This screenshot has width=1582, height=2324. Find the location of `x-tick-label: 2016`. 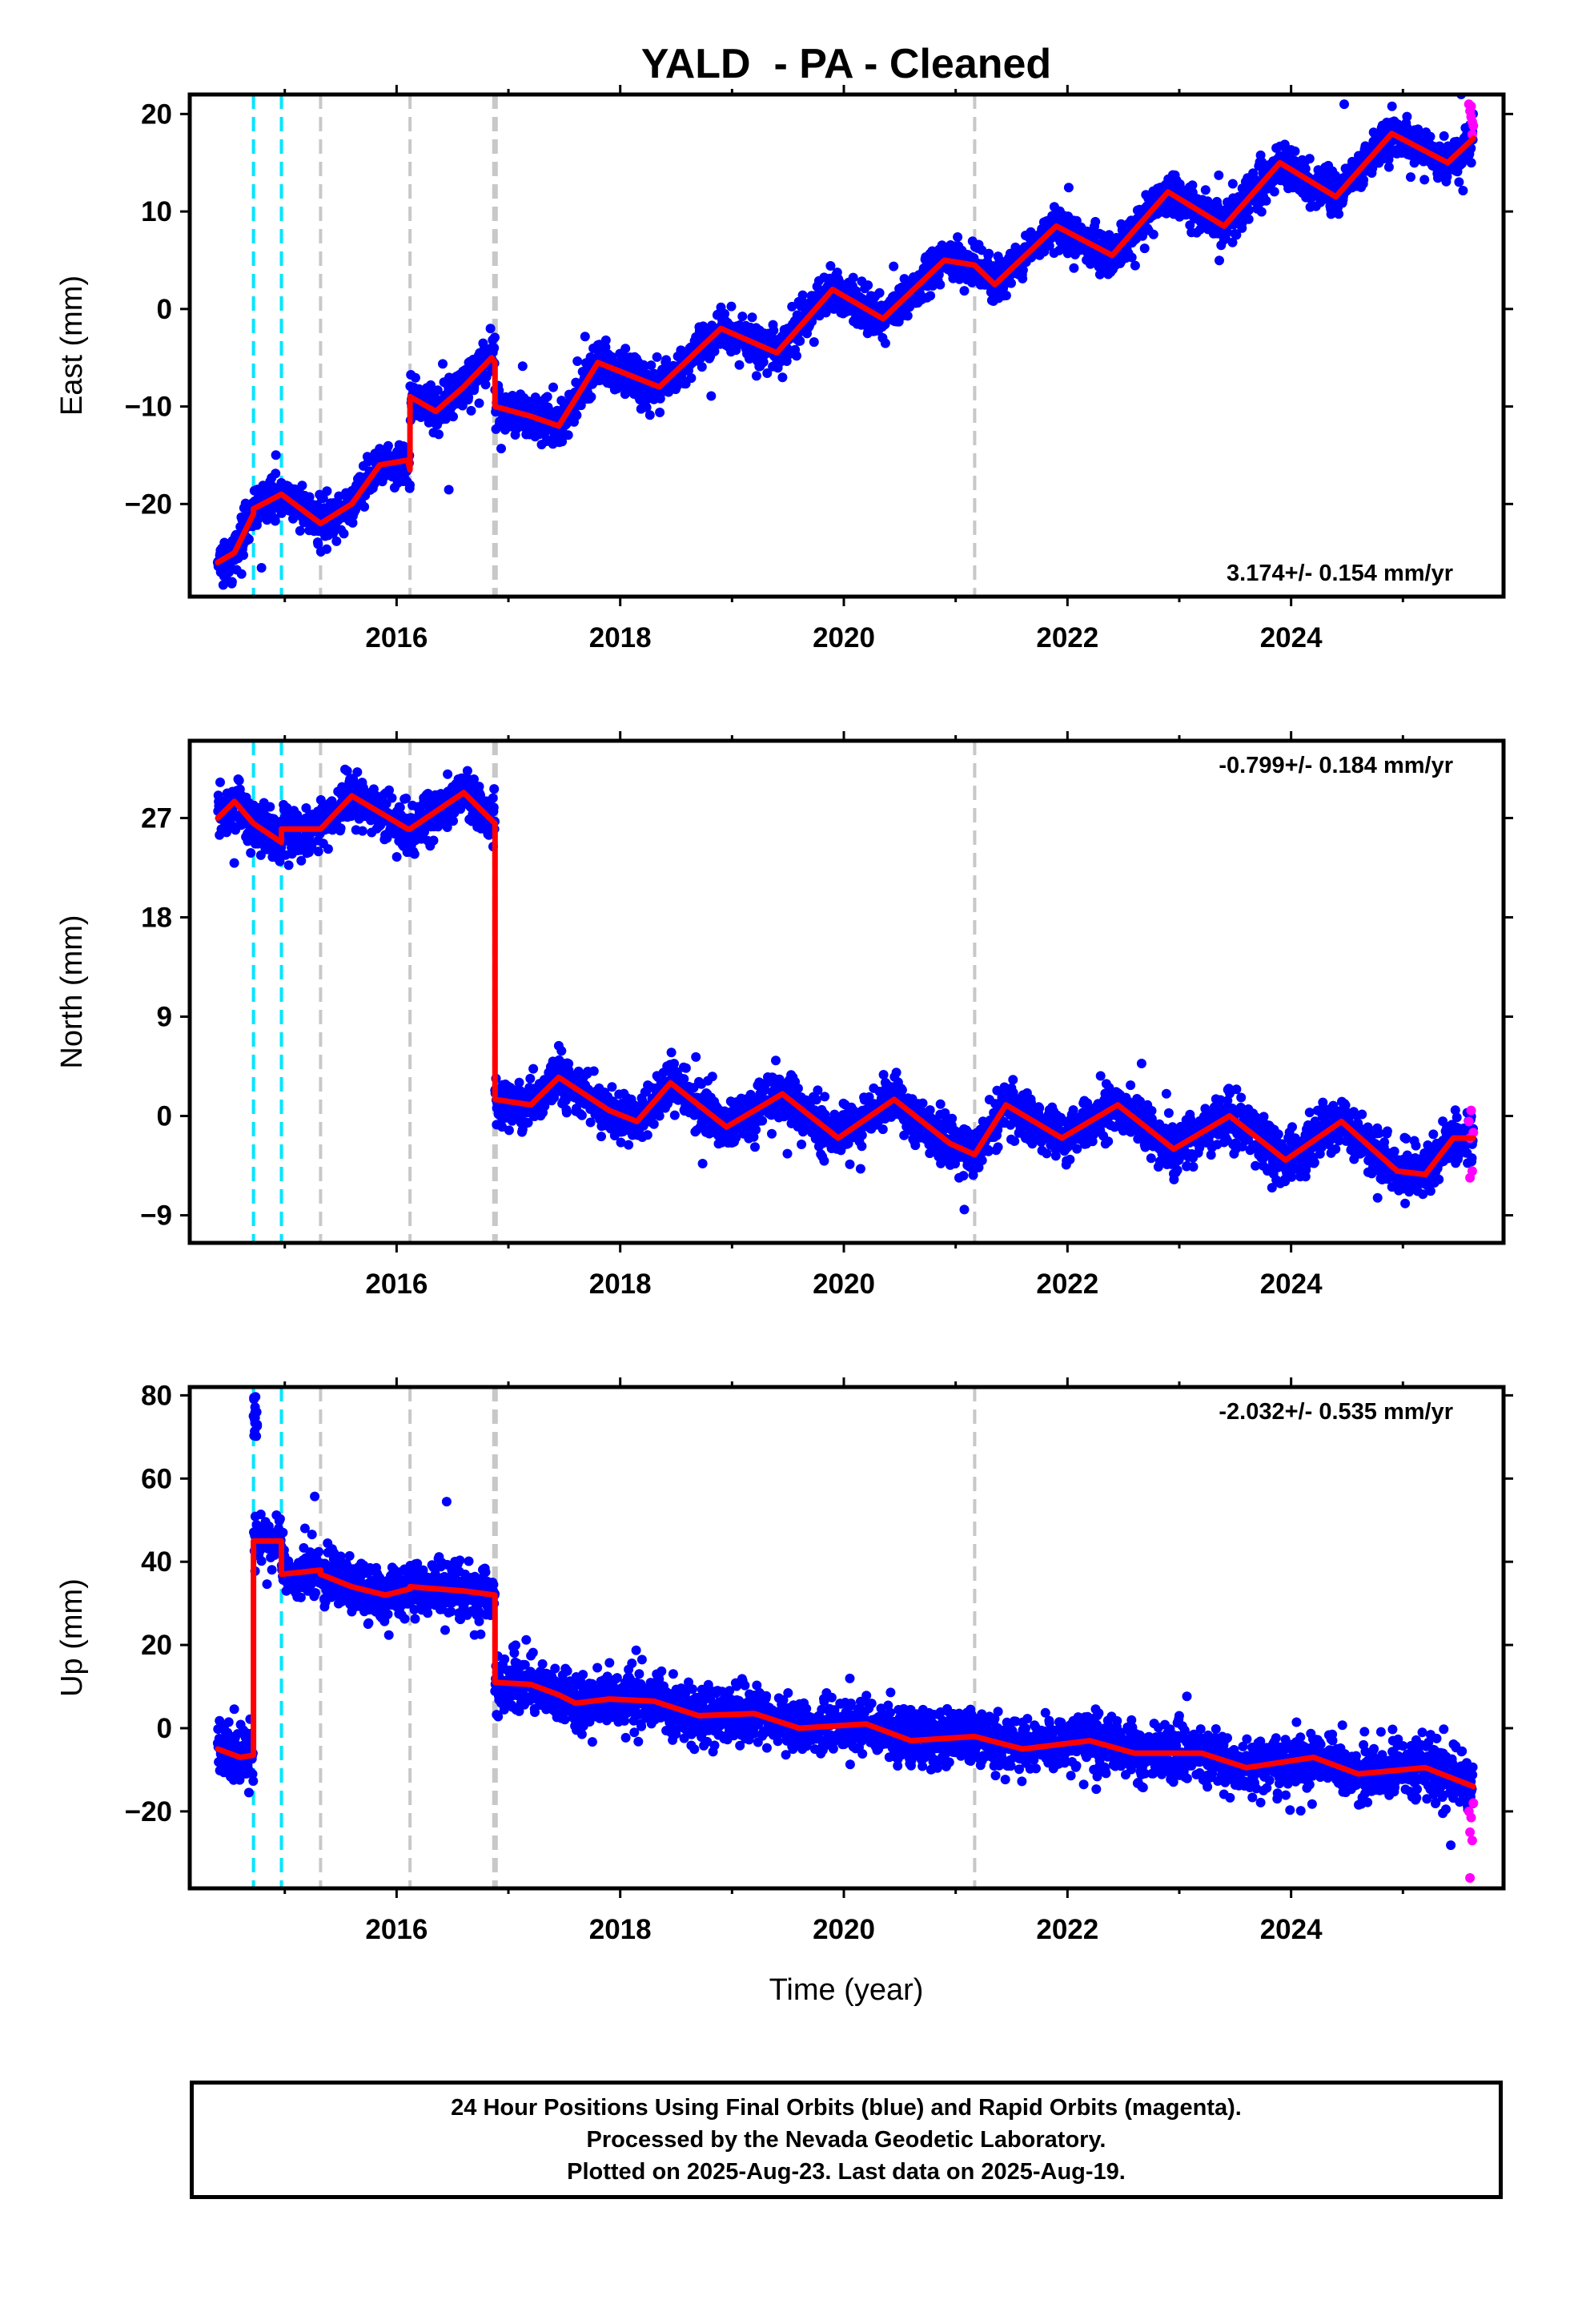

x-tick-label: 2016 is located at coordinates (396, 637).